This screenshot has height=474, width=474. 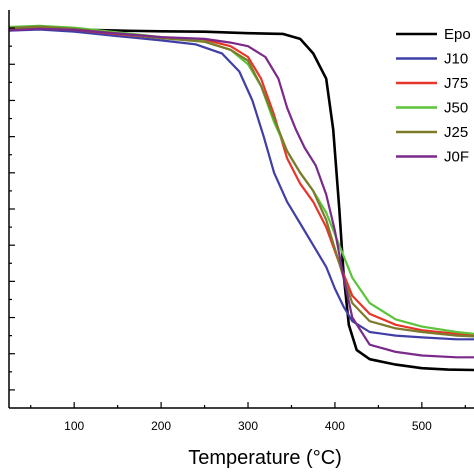 I want to click on x-tick-label: 100, so click(x=74, y=426).